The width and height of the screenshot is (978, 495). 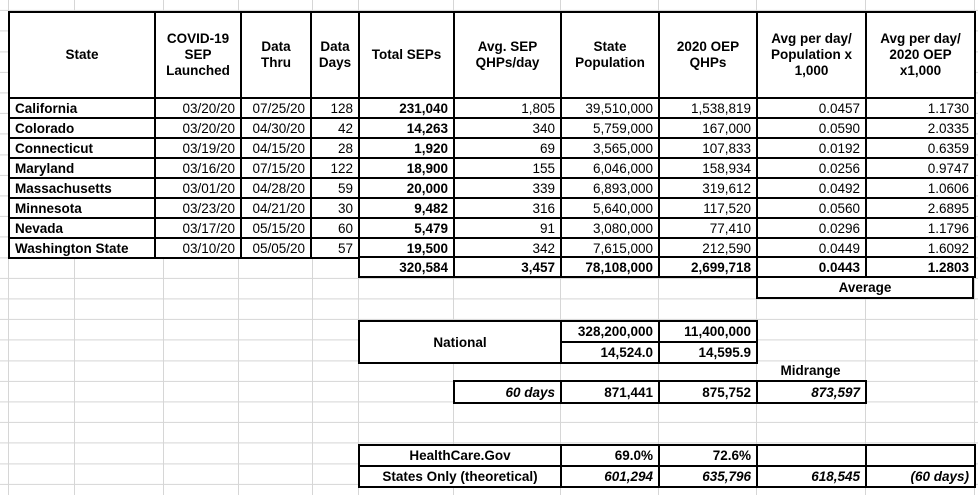 I want to click on cell-avg-per-day-oep: 1.1796, so click(x=920, y=228).